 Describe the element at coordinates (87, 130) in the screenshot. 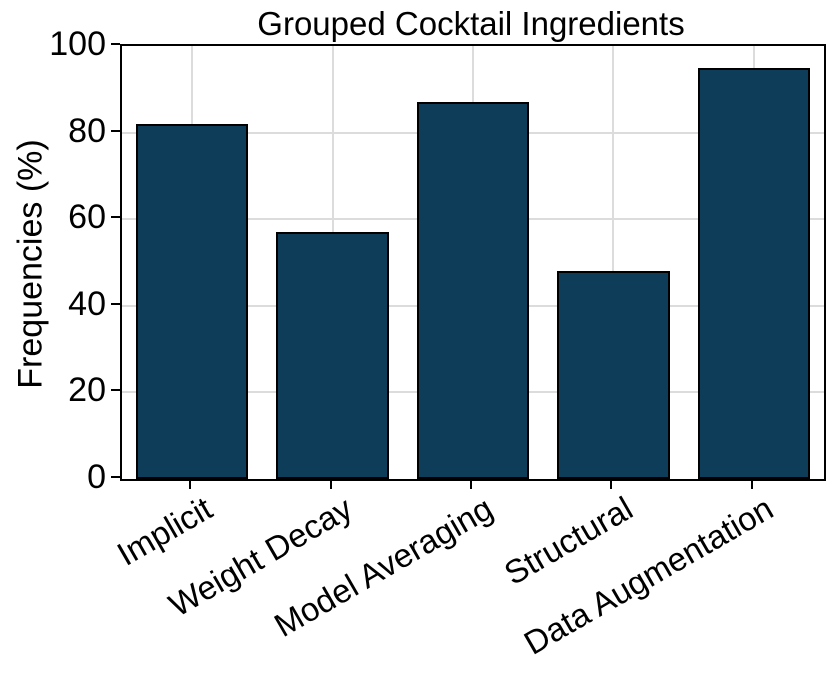

I see `y-tick-label: 80` at that location.